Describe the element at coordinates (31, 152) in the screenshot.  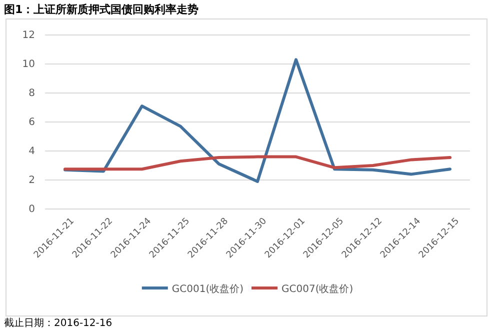
I see `y-tick-label: 4` at that location.